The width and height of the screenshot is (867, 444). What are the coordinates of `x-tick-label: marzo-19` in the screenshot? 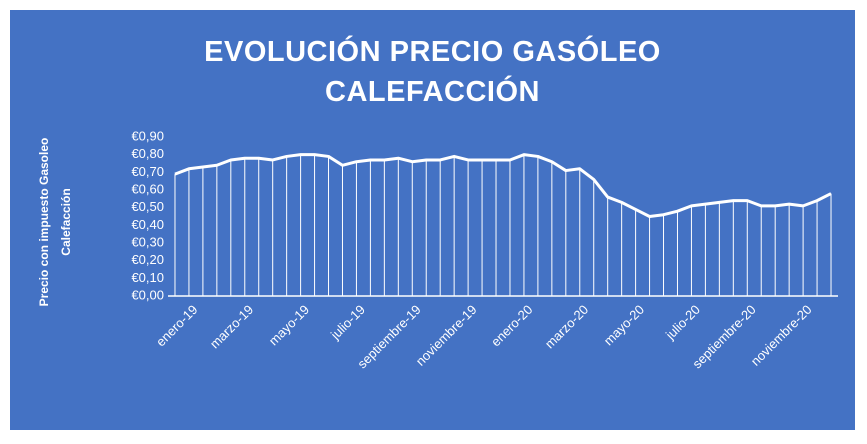 It's located at (231, 326).